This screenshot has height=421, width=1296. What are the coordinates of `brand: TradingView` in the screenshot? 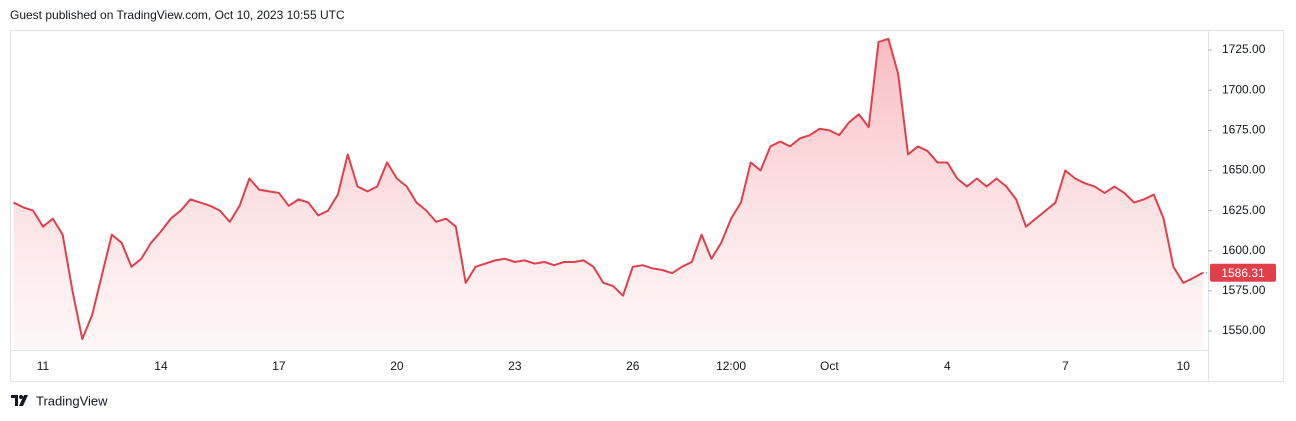 It's located at (72, 400).